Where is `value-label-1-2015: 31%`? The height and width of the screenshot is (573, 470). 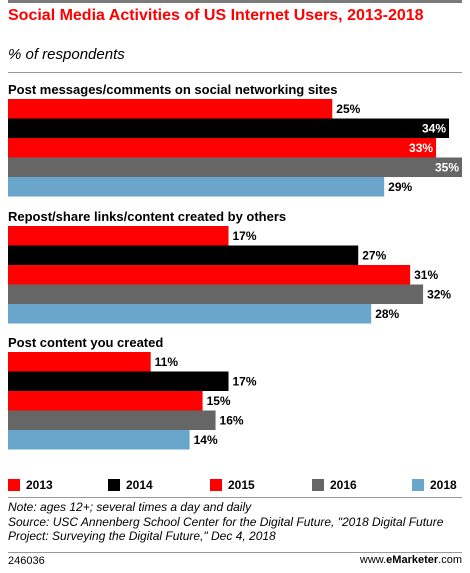 value-label-1-2015: 31% is located at coordinates (426, 275).